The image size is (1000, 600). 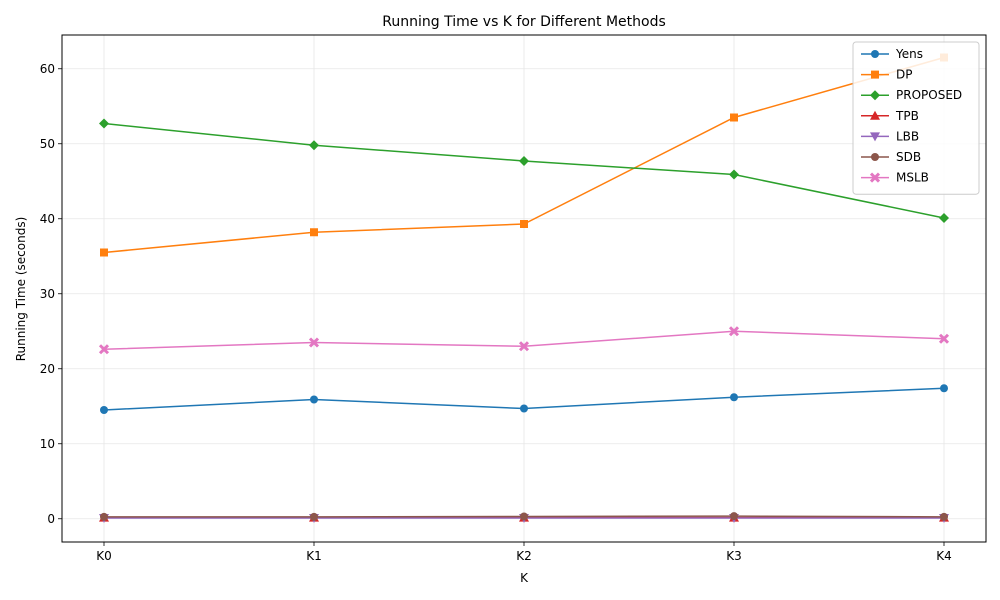 I want to click on y-axis: 0 10 20 30 40 50 60, so click(x=51, y=294).